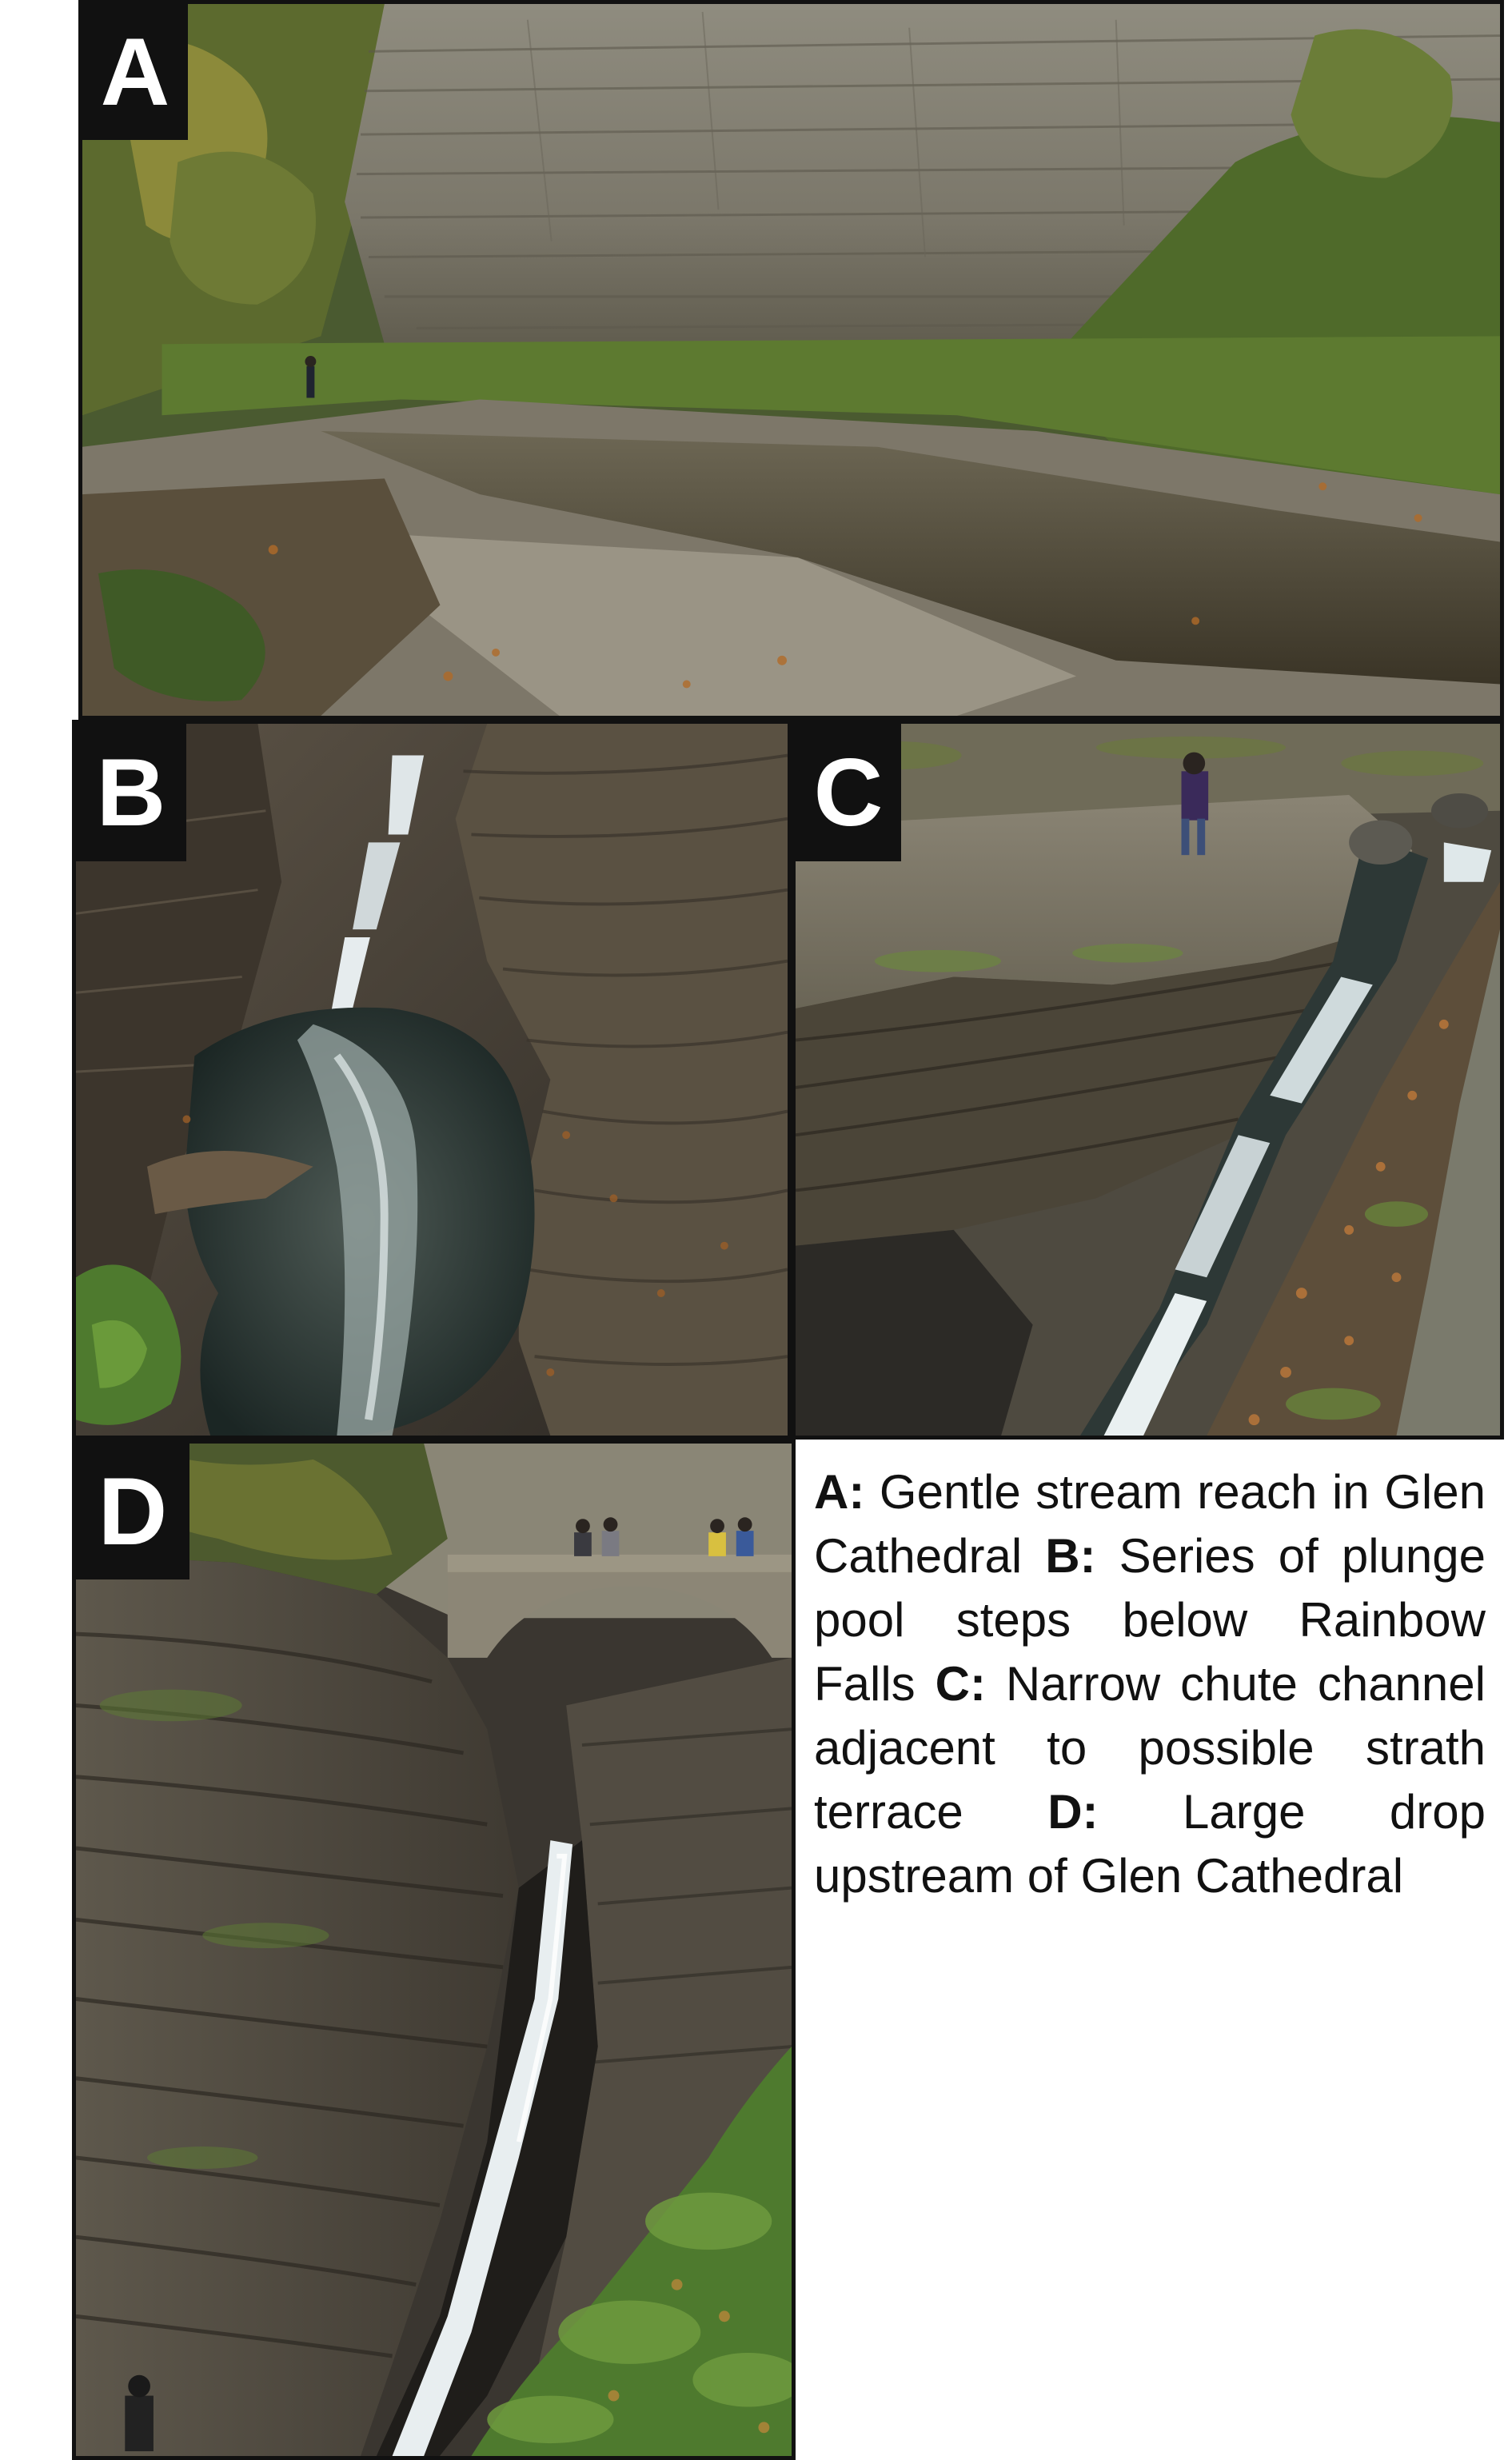  Describe the element at coordinates (960, 1684) in the screenshot. I see `caption-key-c: C:` at that location.